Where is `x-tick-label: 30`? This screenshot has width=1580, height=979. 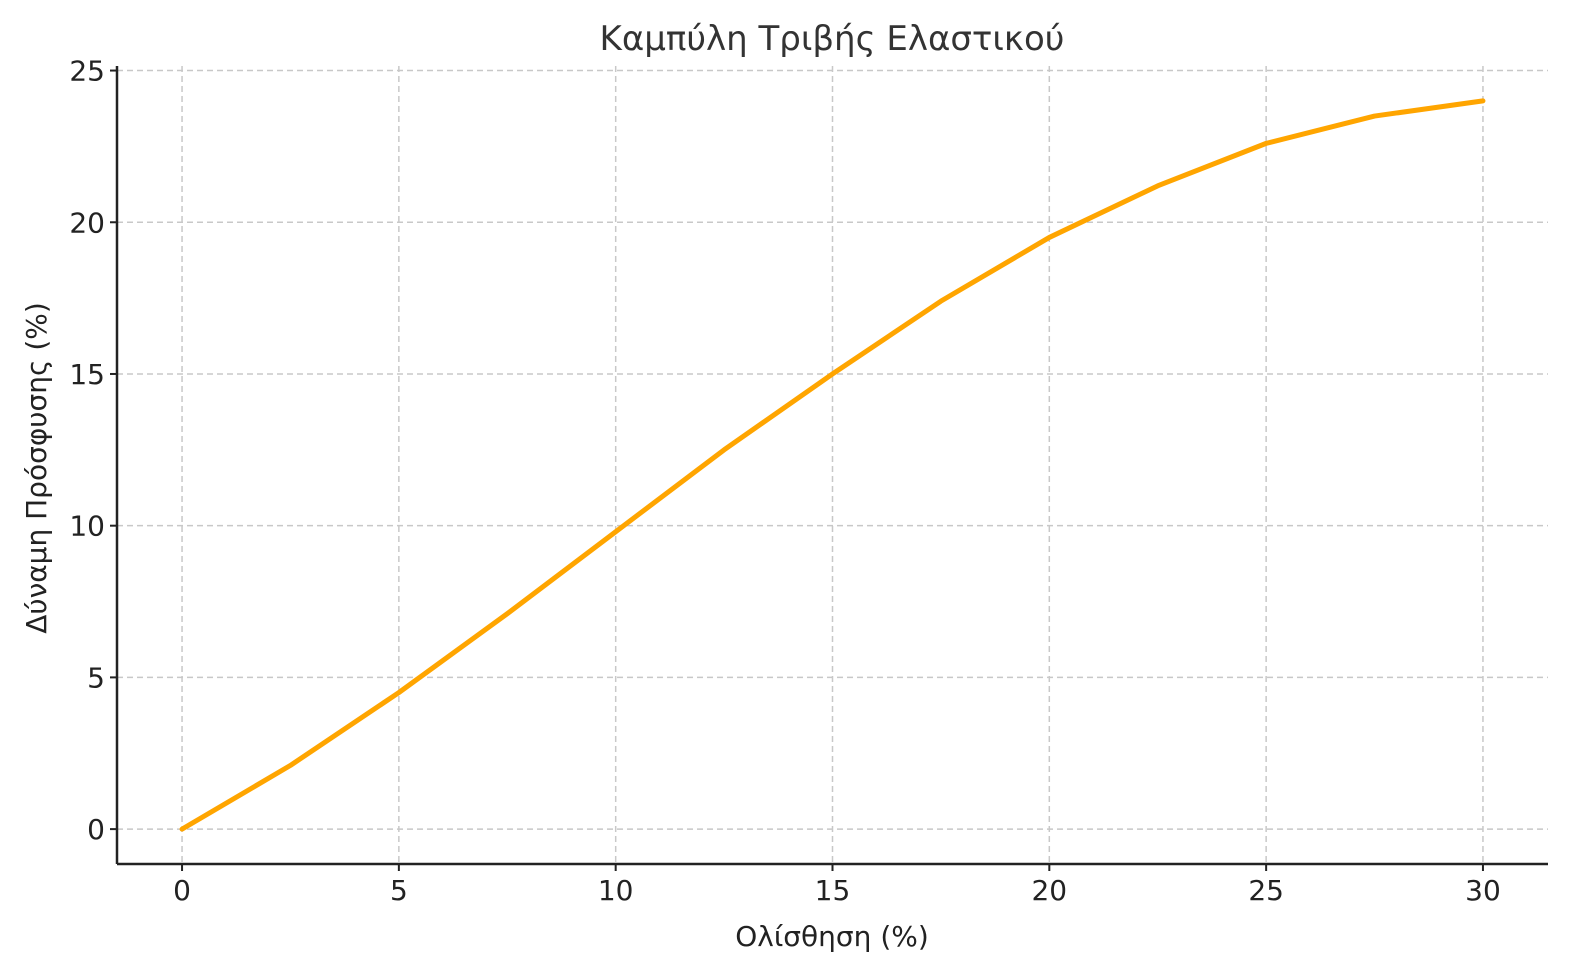 x-tick-label: 30 is located at coordinates (1483, 890).